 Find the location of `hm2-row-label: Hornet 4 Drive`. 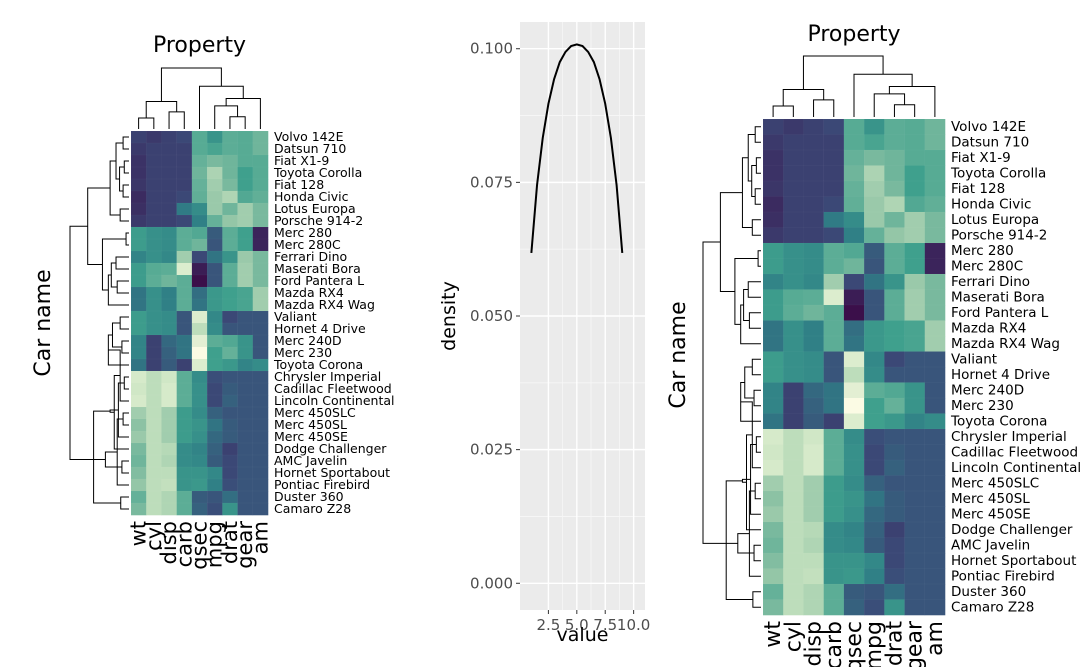

hm2-row-label: Hornet 4 Drive is located at coordinates (1000, 375).